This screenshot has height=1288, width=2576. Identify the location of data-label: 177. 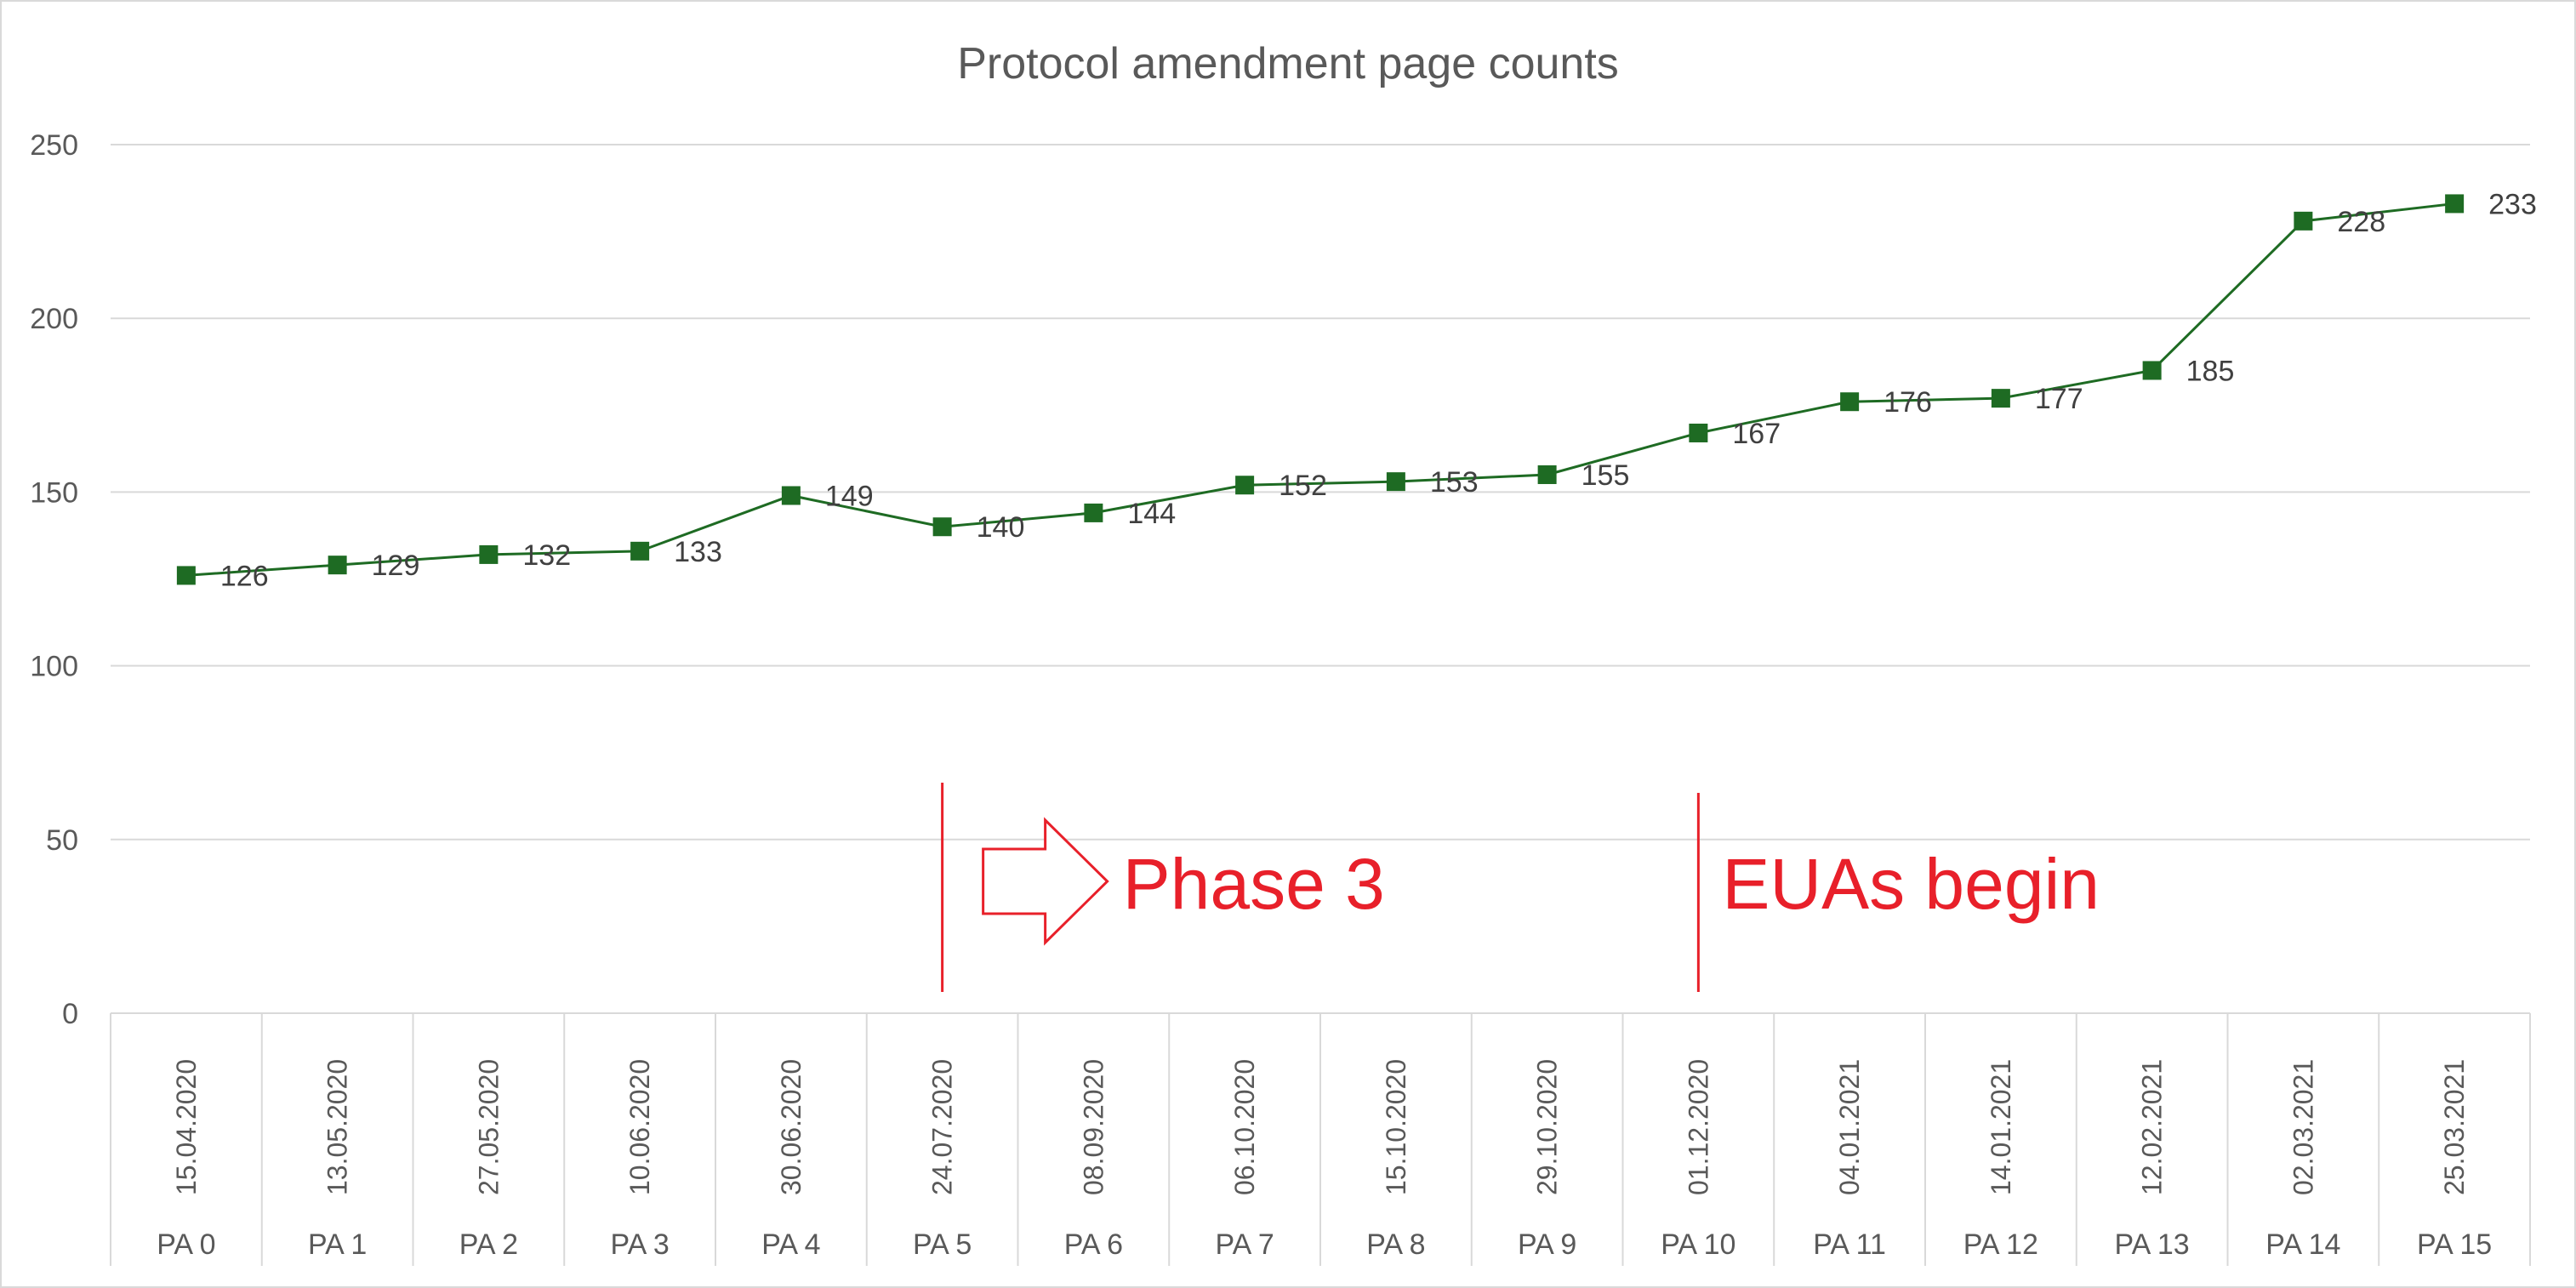
(2059, 399).